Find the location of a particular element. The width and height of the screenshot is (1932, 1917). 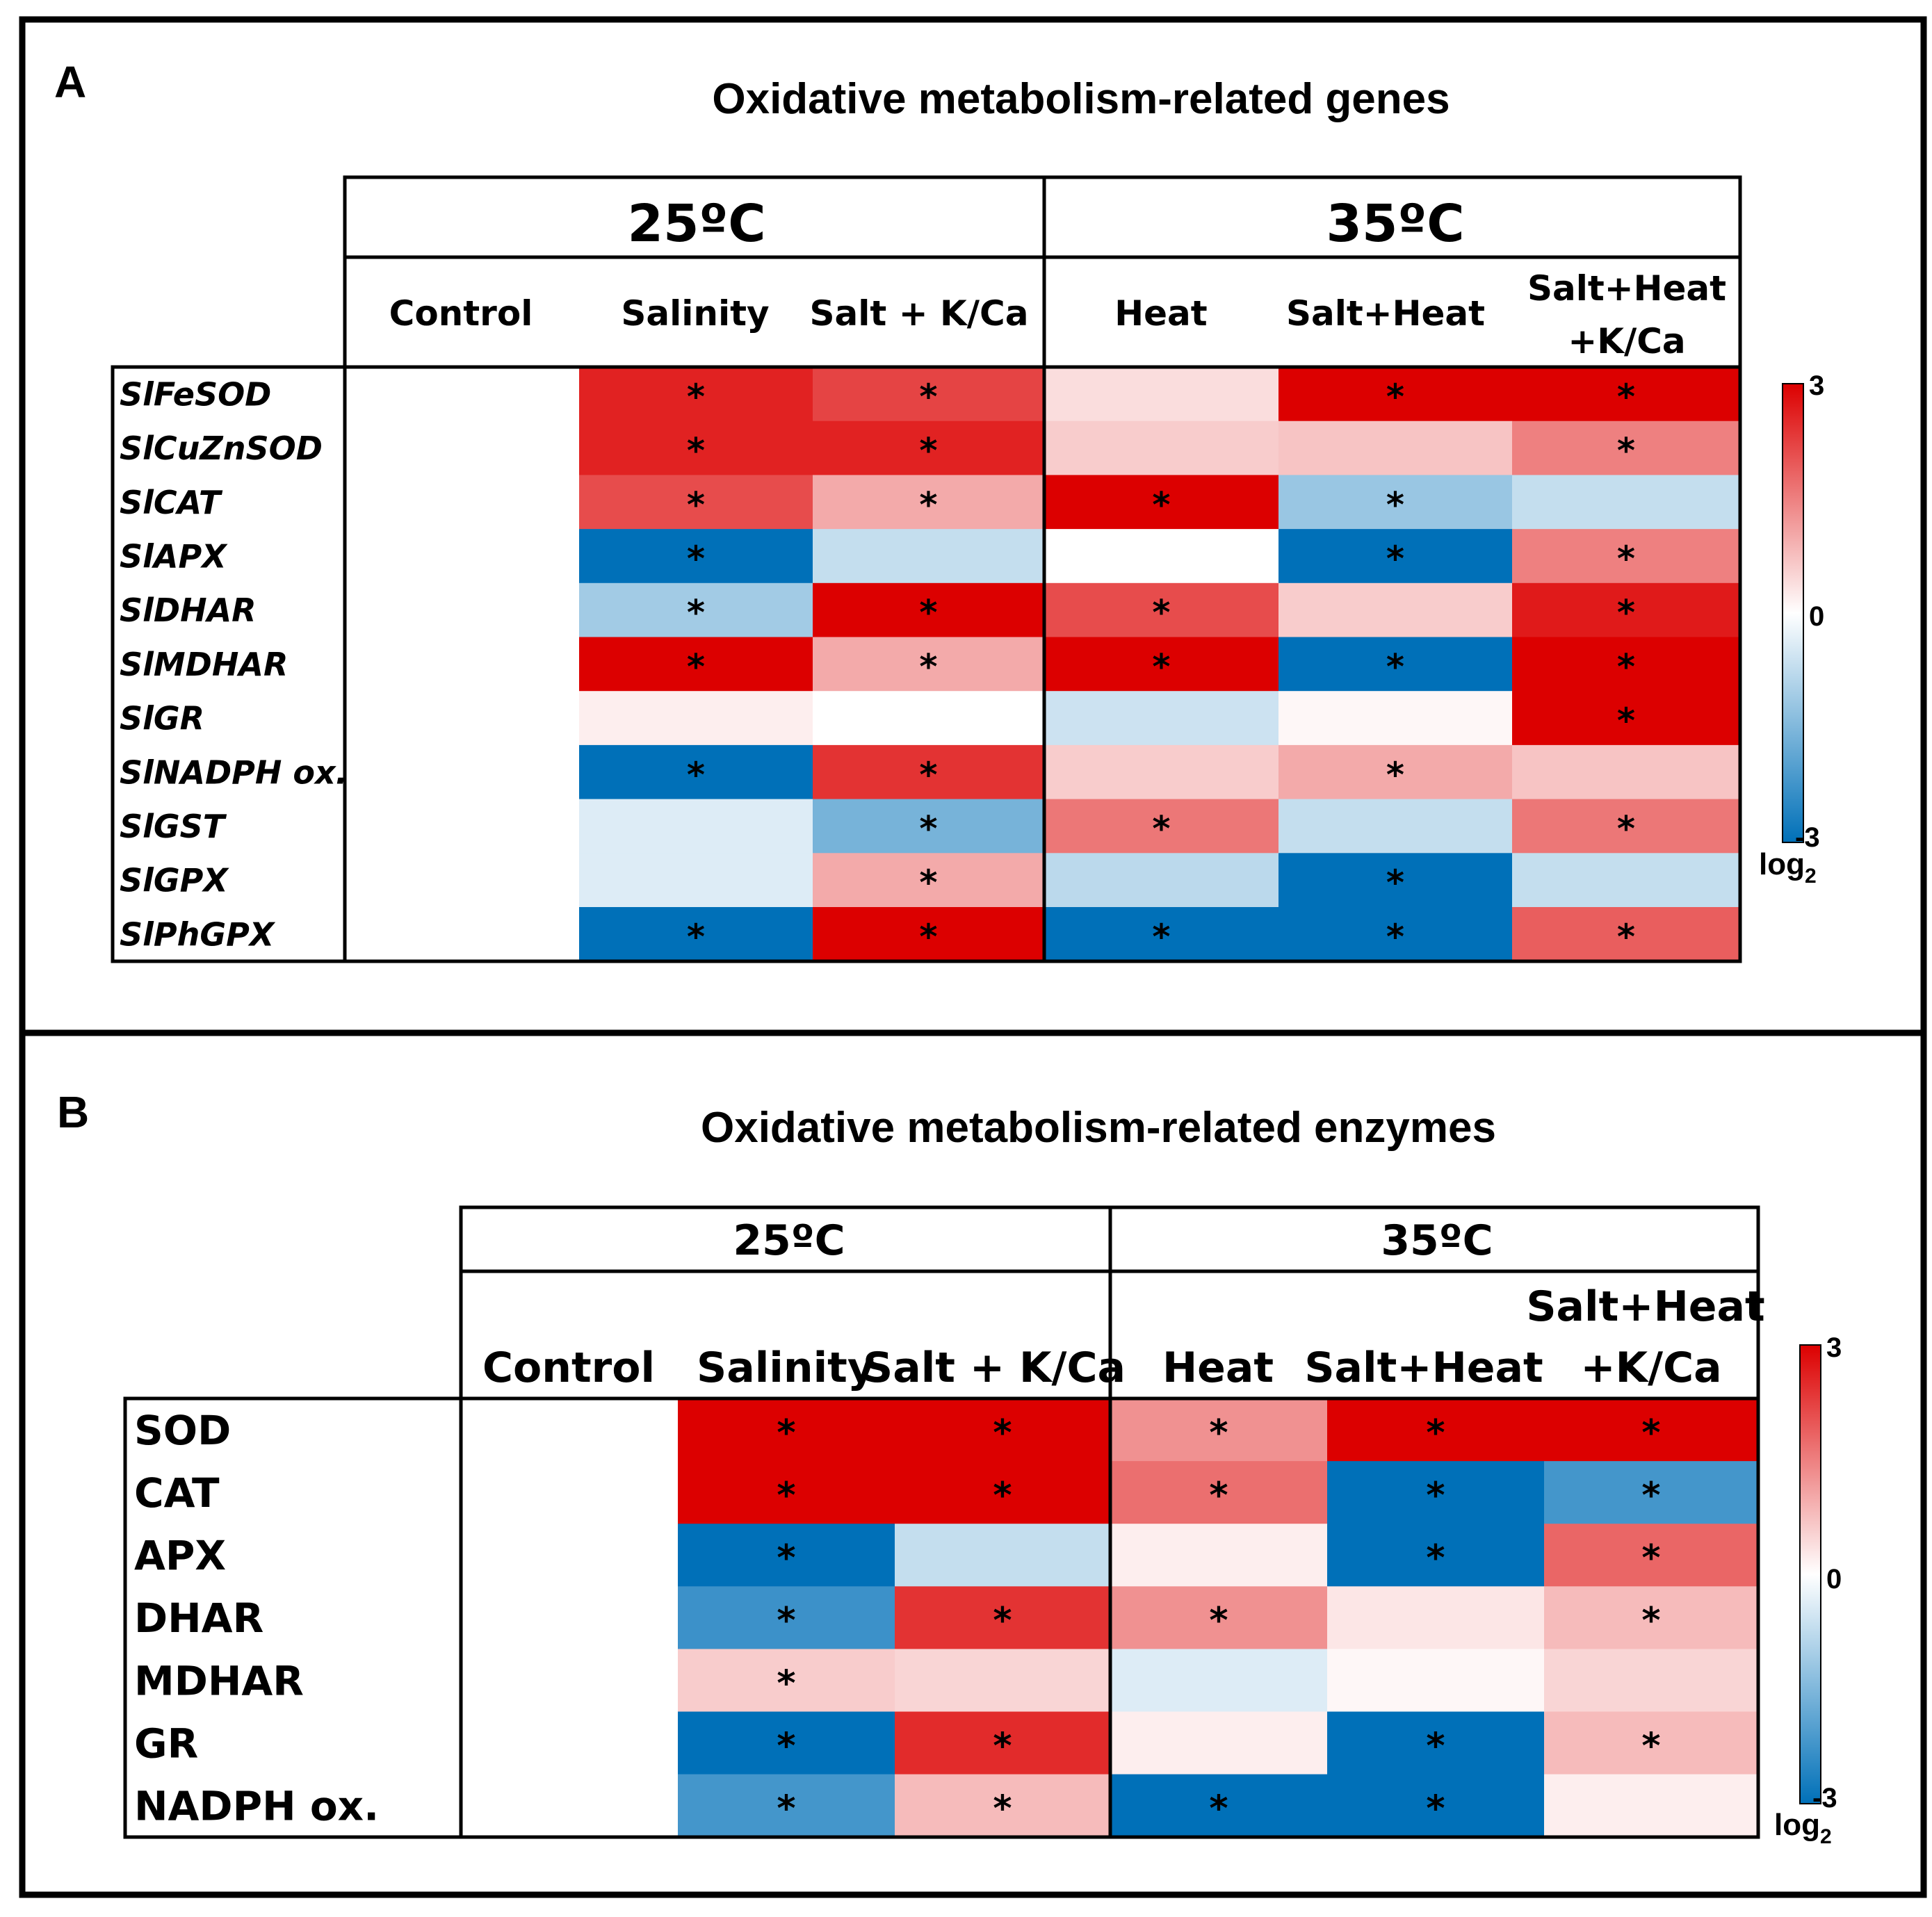

panel-a-row-label: SlNADPH ox. is located at coordinates (234, 772).